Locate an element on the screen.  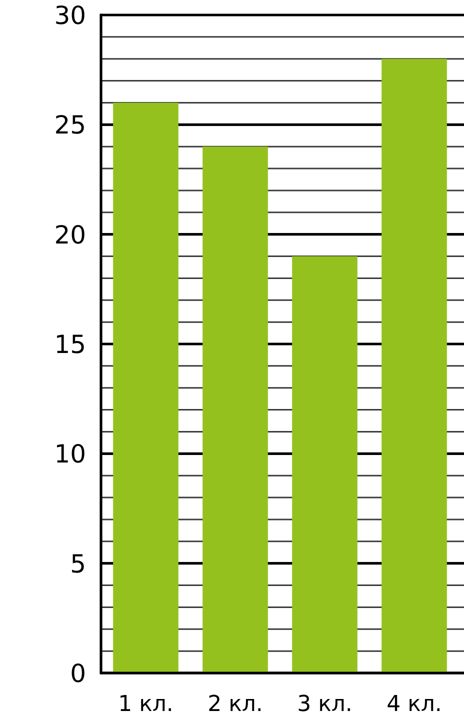
x-tick-label: 1 кл. is located at coordinates (146, 704).